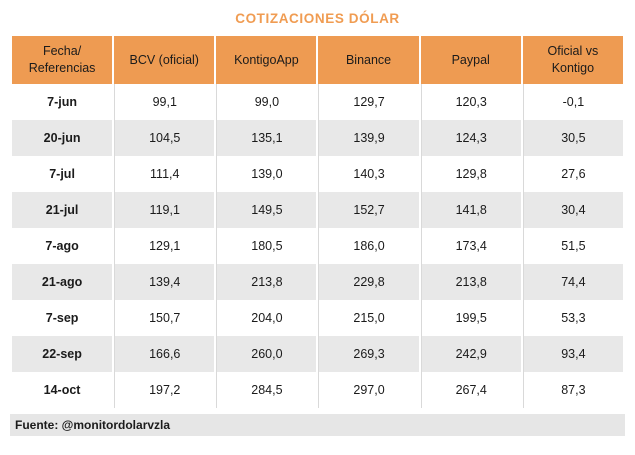 This screenshot has height=455, width=635. What do you see at coordinates (266, 210) in the screenshot?
I see `value-cell: 149,5` at bounding box center [266, 210].